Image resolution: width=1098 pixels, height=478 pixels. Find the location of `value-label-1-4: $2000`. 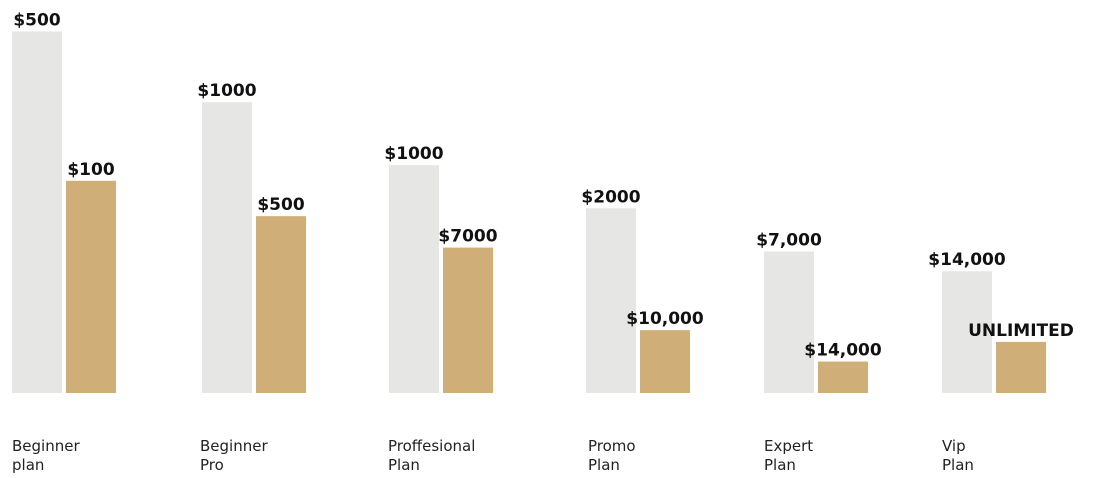

value-label-1-4: $2000 is located at coordinates (610, 197).